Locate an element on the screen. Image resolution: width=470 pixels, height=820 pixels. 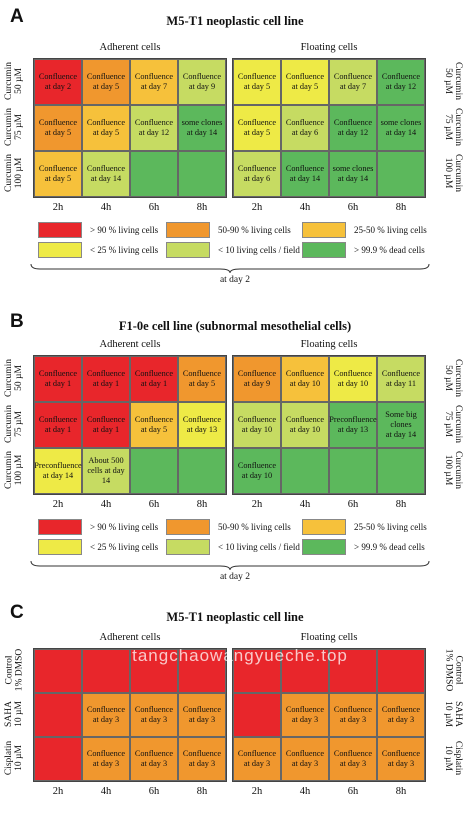
row-label-left: SAHA 10 µM is located at coordinates (18, 714).